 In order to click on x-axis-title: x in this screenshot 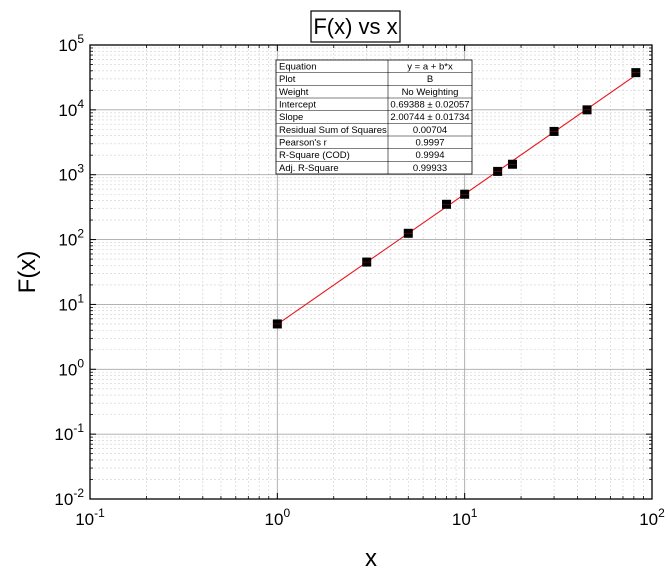, I will do `click(371, 556)`.